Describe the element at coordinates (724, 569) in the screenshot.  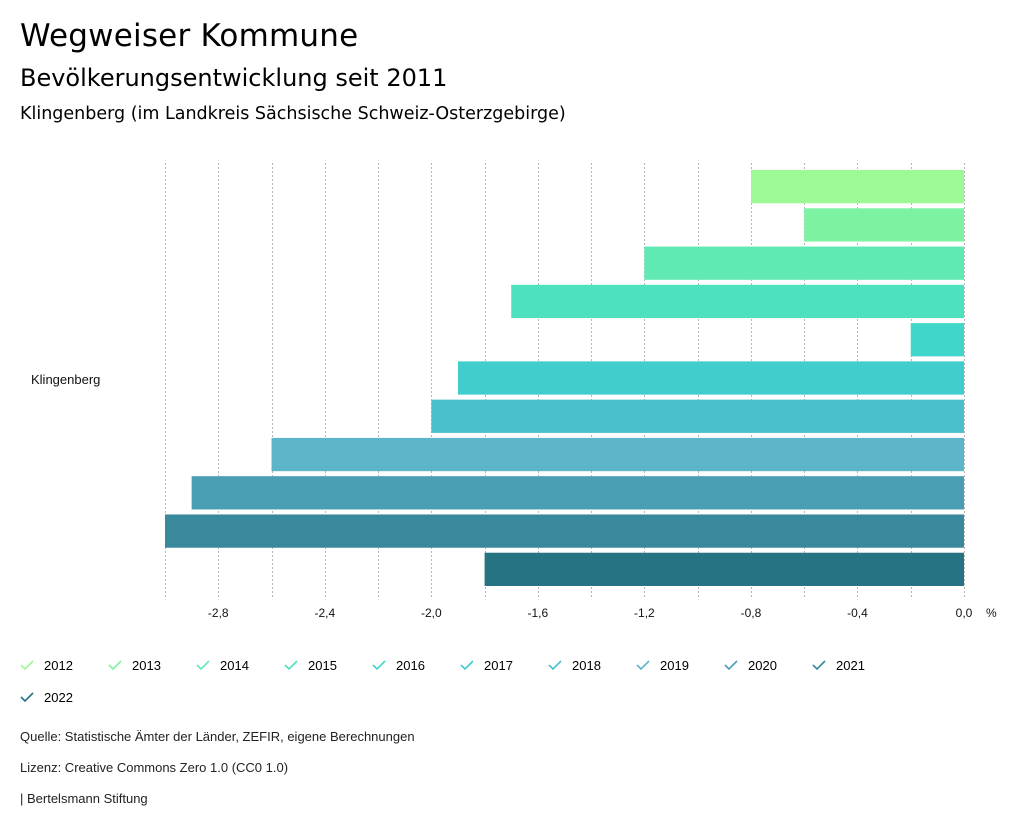
I see `bar-2022` at that location.